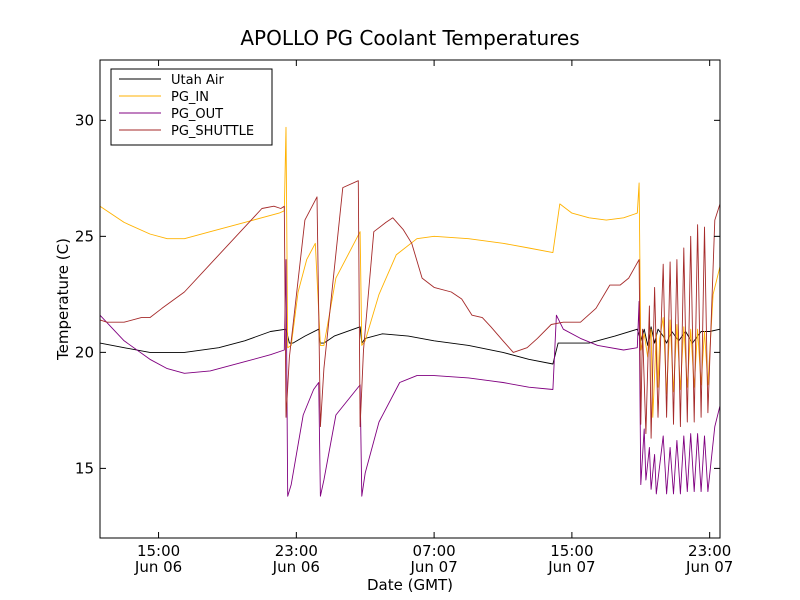 Image resolution: width=800 pixels, height=600 pixels. Describe the element at coordinates (84, 468) in the screenshot. I see `y-tick-label: 15` at that location.